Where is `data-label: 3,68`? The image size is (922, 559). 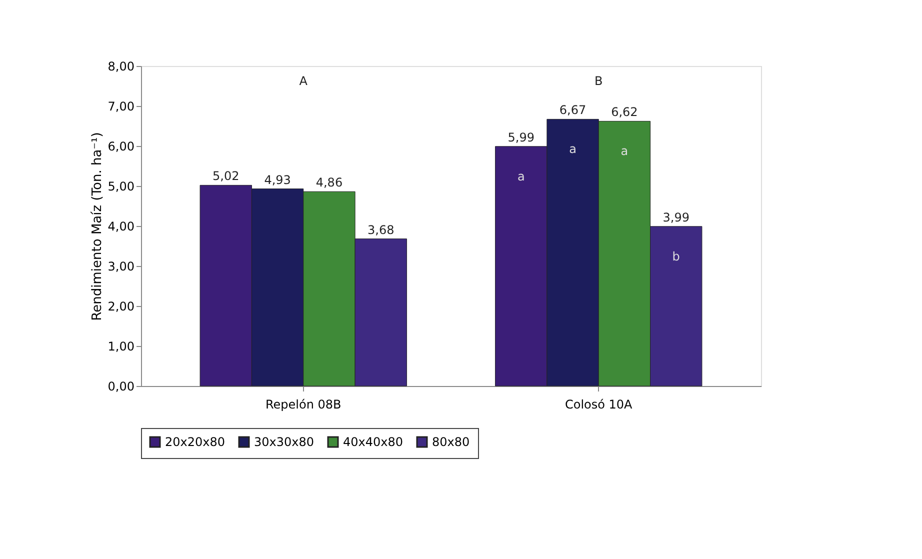 data-label: 3,68 is located at coordinates (381, 229).